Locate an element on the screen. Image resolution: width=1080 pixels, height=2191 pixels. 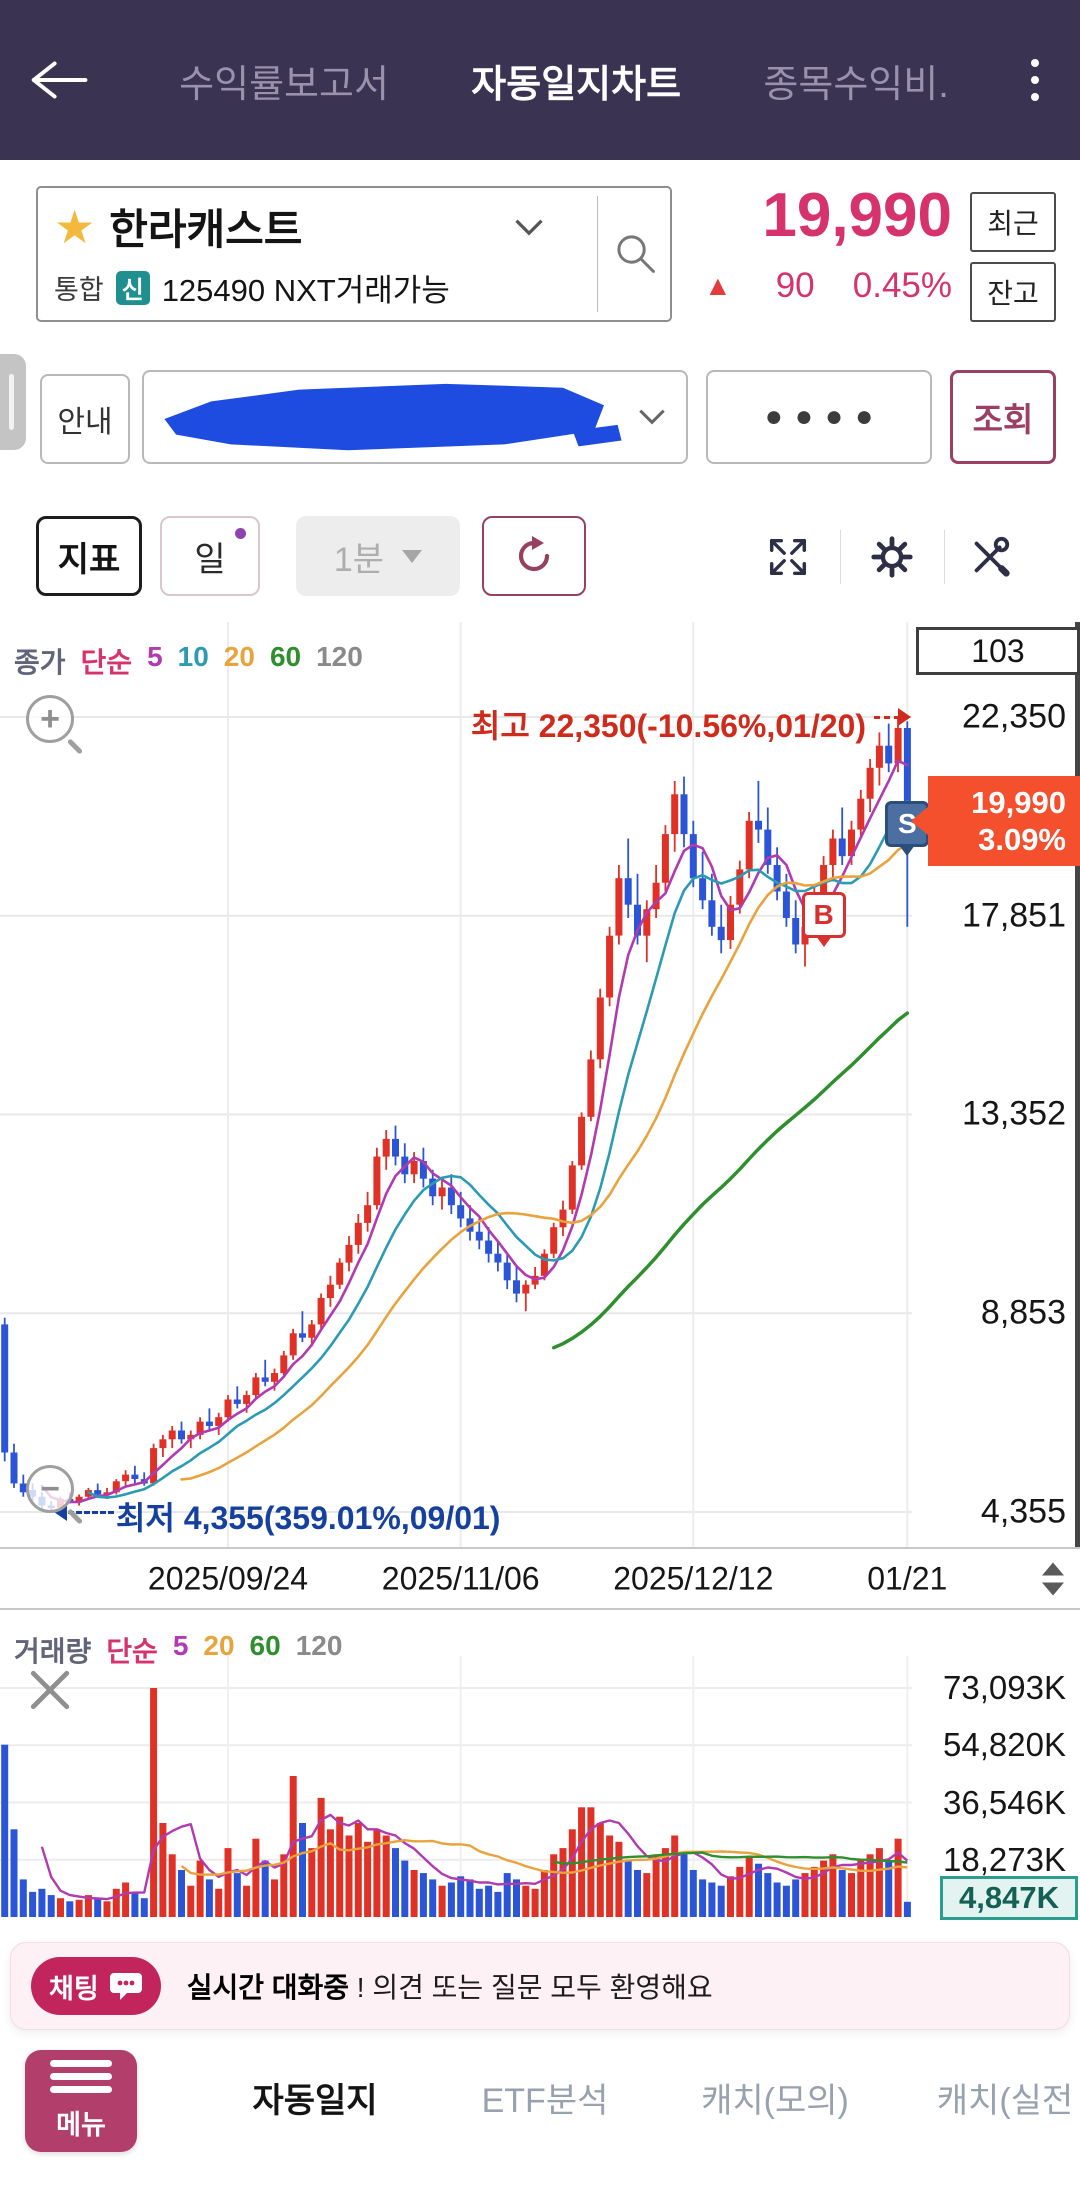
gear-icon is located at coordinates (892, 557).